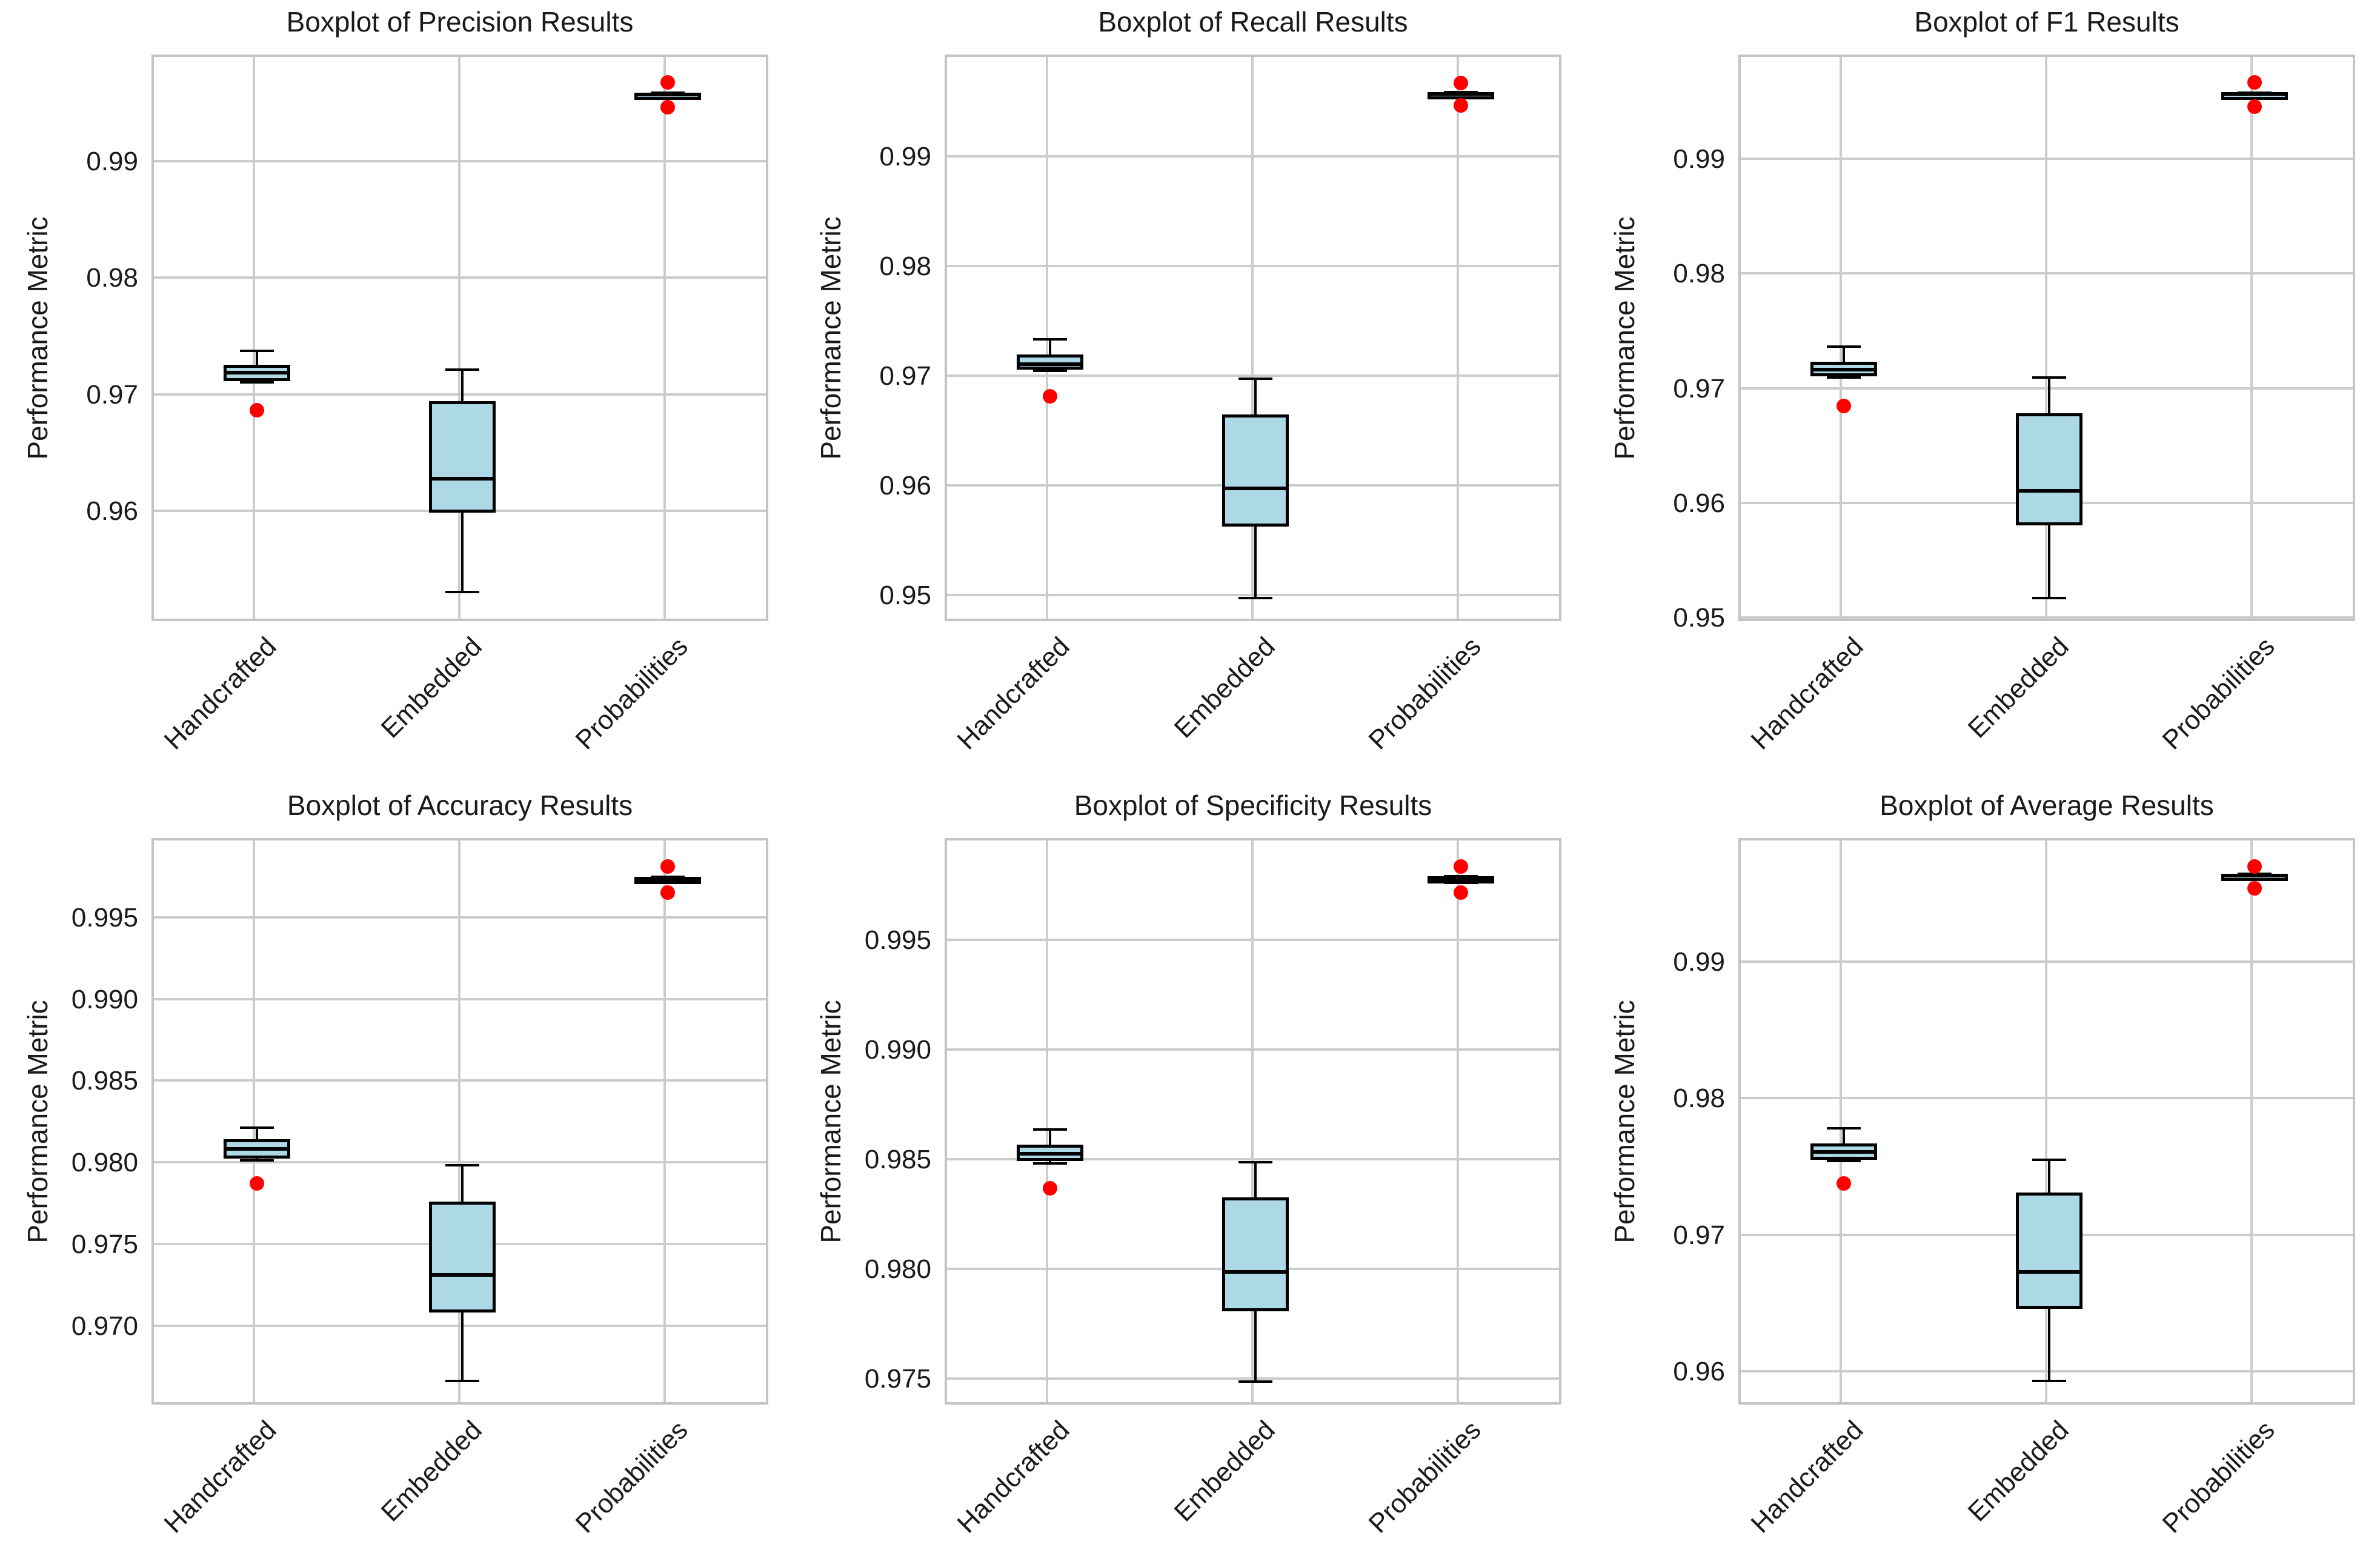  What do you see at coordinates (2047, 806) in the screenshot?
I see `subplot-title: Boxplot of Average Results` at bounding box center [2047, 806].